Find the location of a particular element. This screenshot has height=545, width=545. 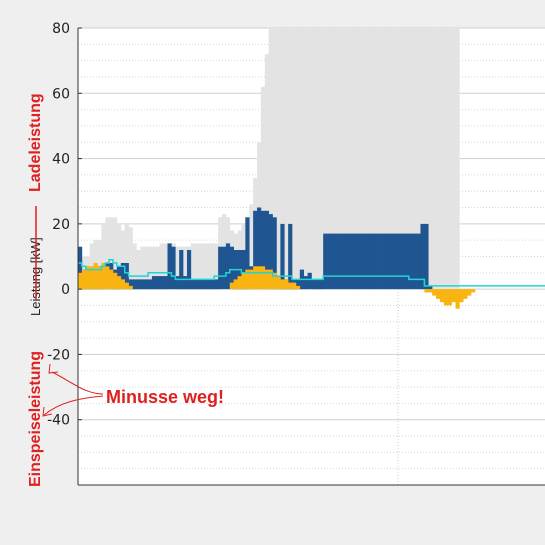

annotation-arrow-lower is located at coordinates (73, 405).